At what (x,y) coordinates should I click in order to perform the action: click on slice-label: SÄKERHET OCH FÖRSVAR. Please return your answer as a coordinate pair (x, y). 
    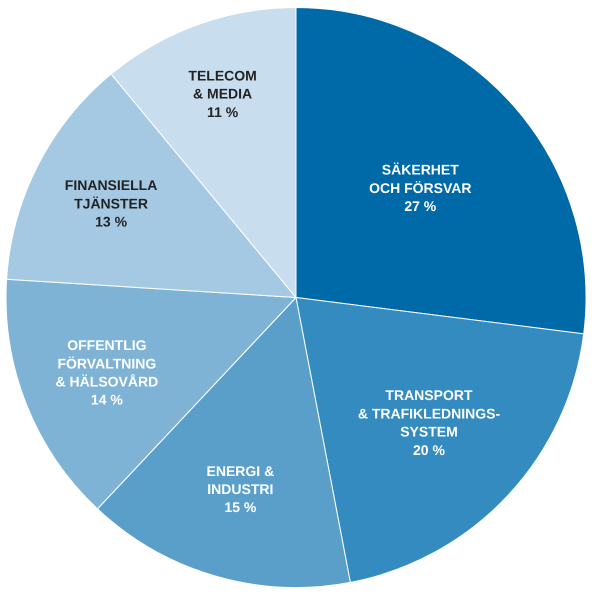
    Looking at the image, I should click on (420, 179).